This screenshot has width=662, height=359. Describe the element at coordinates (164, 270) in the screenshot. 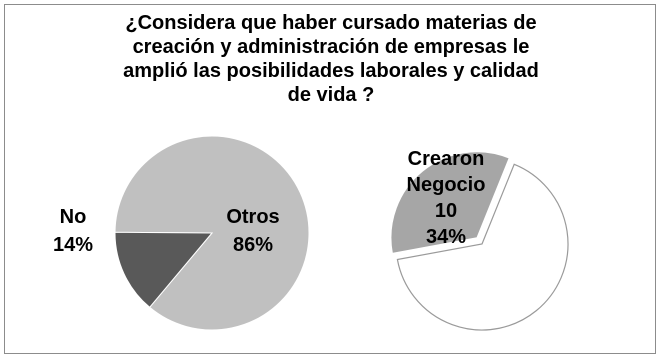

I see `pie-slice-no` at that location.